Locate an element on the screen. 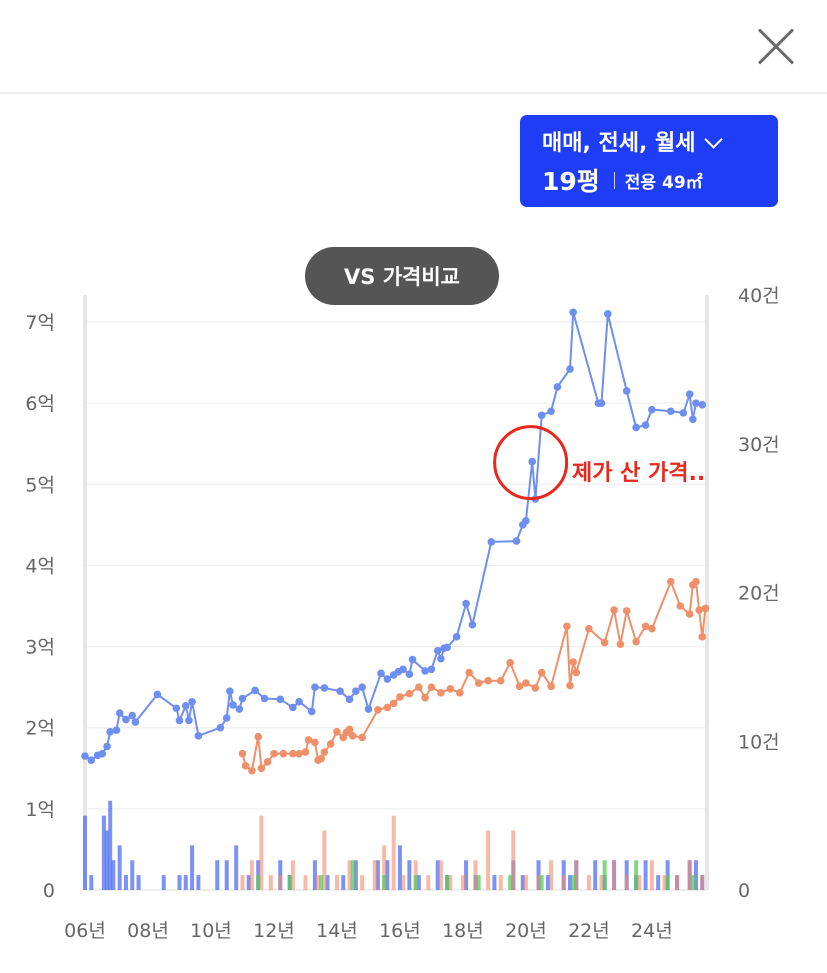 The image size is (827, 973). chevron-down-icon is located at coordinates (714, 139).